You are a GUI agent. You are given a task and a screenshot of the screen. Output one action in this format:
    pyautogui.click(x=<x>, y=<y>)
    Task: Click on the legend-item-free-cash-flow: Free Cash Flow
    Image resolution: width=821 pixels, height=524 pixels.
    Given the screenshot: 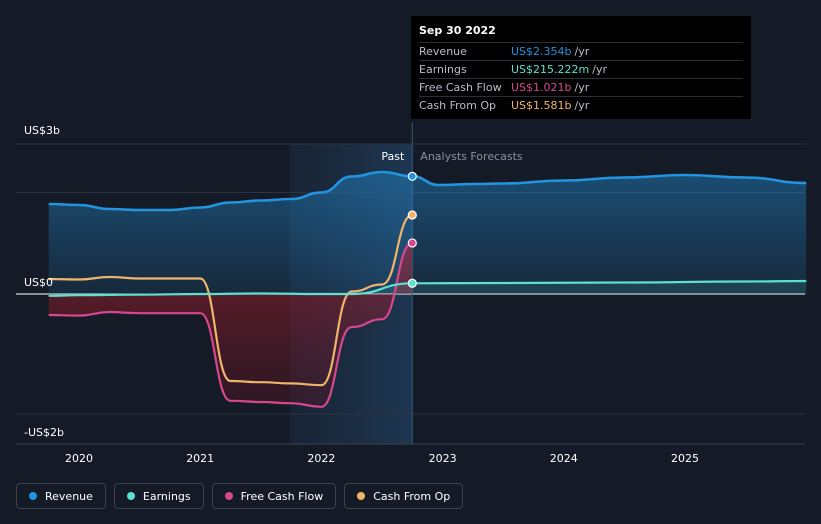 What is the action you would take?
    pyautogui.click(x=274, y=496)
    